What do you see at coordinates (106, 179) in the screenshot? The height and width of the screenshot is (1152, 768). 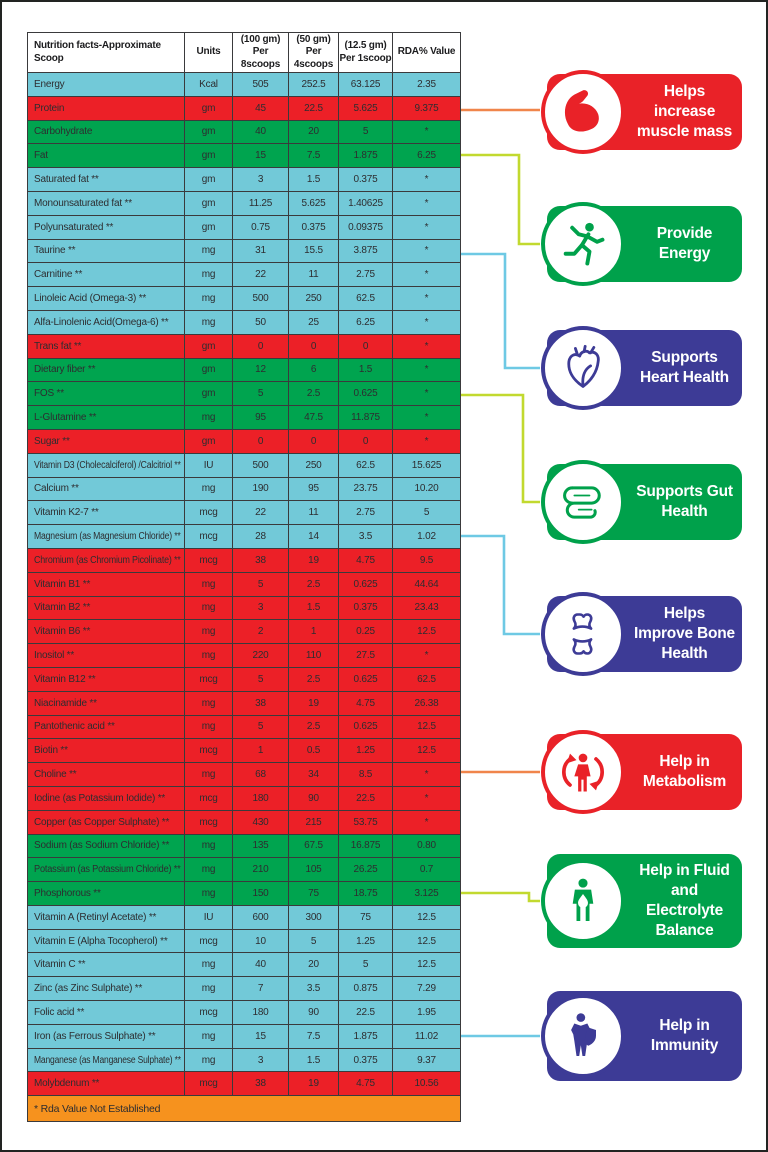 I see `cell-name: Saturated fat **` at bounding box center [106, 179].